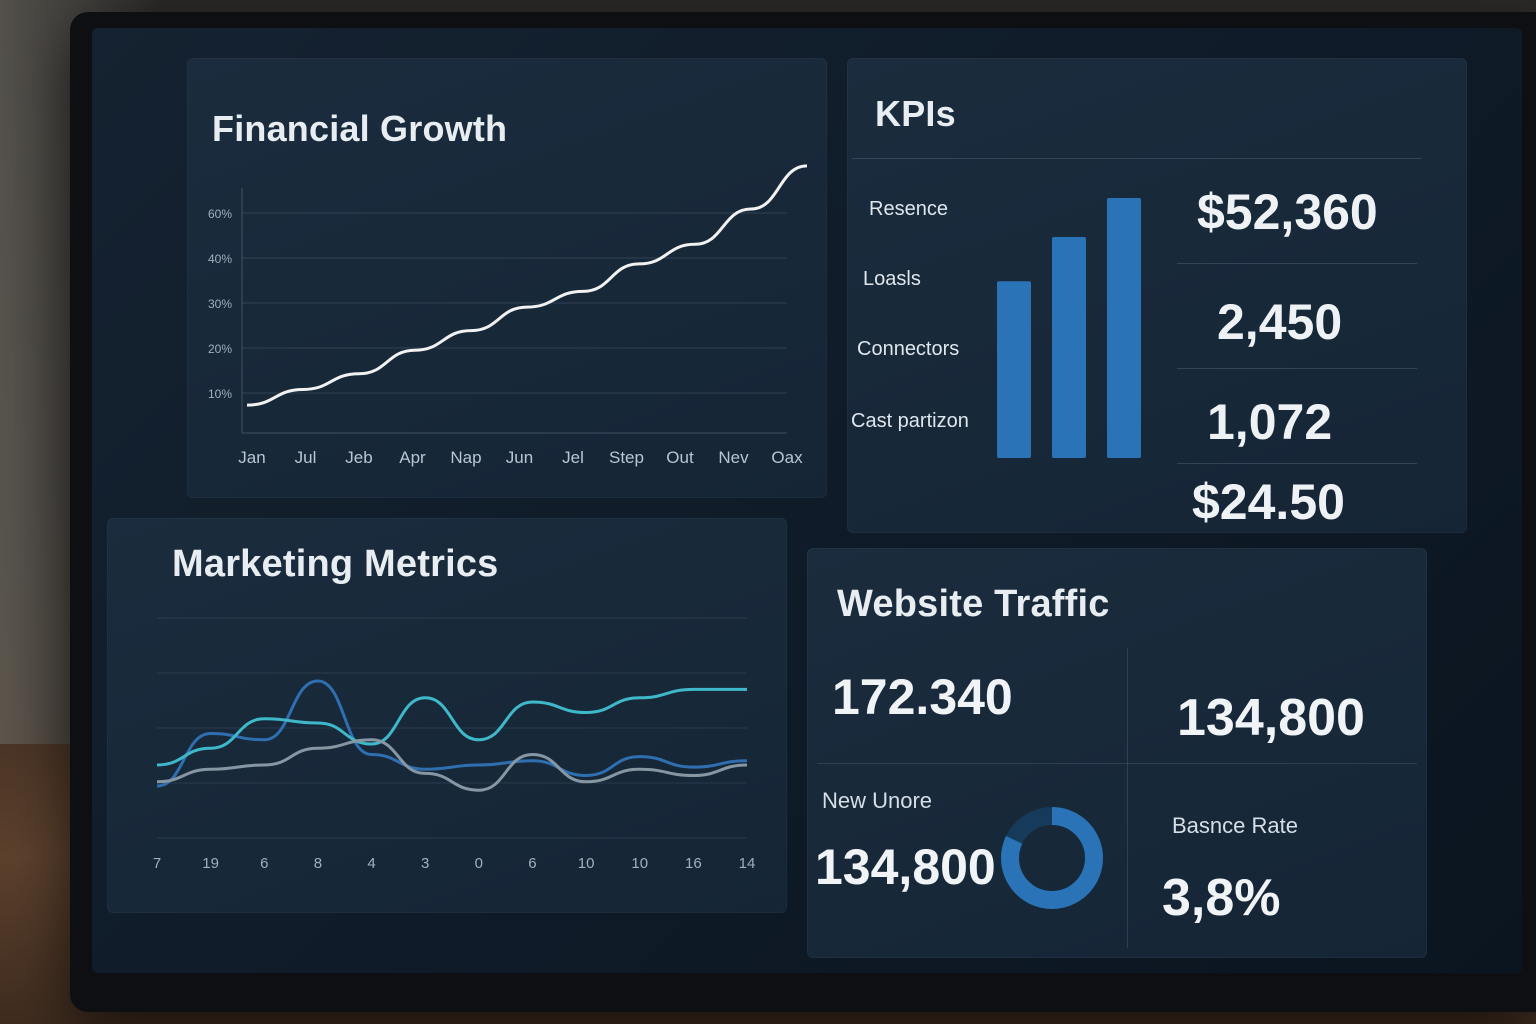 Image resolution: width=1536 pixels, height=1024 pixels. Describe the element at coordinates (877, 800) in the screenshot. I see `new-users-label: New Unore` at that location.